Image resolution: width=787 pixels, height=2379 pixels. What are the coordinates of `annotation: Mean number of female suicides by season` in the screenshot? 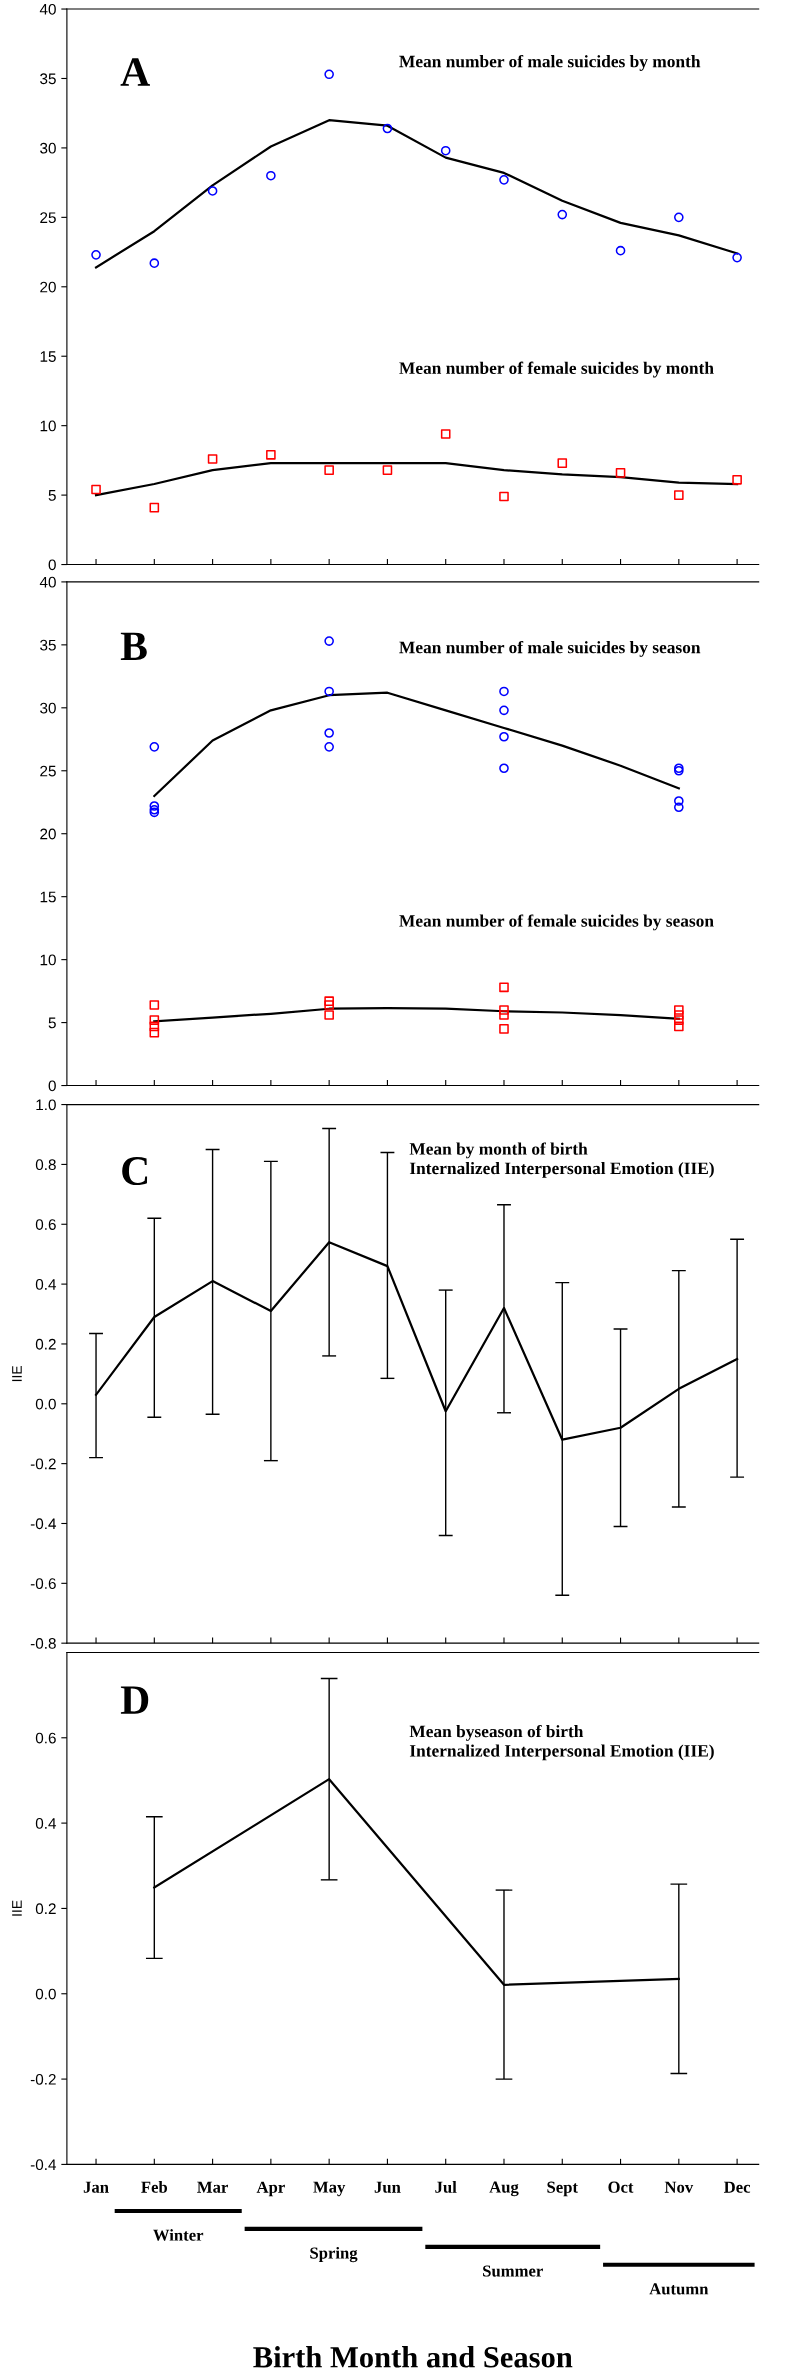 It's located at (556, 922).